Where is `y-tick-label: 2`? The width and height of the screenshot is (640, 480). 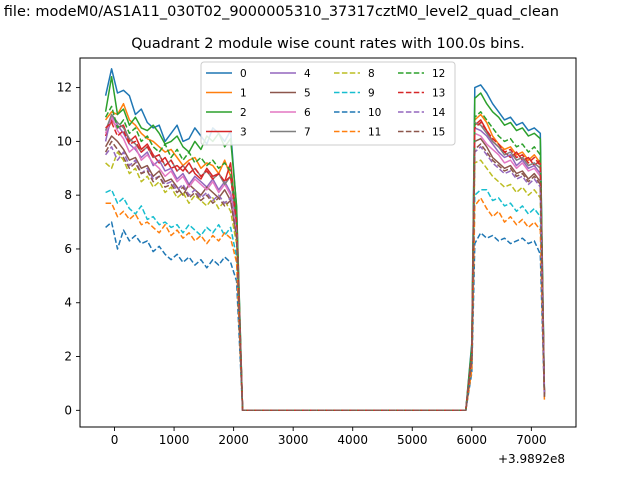 y-tick-label: 2 is located at coordinates (68, 357).